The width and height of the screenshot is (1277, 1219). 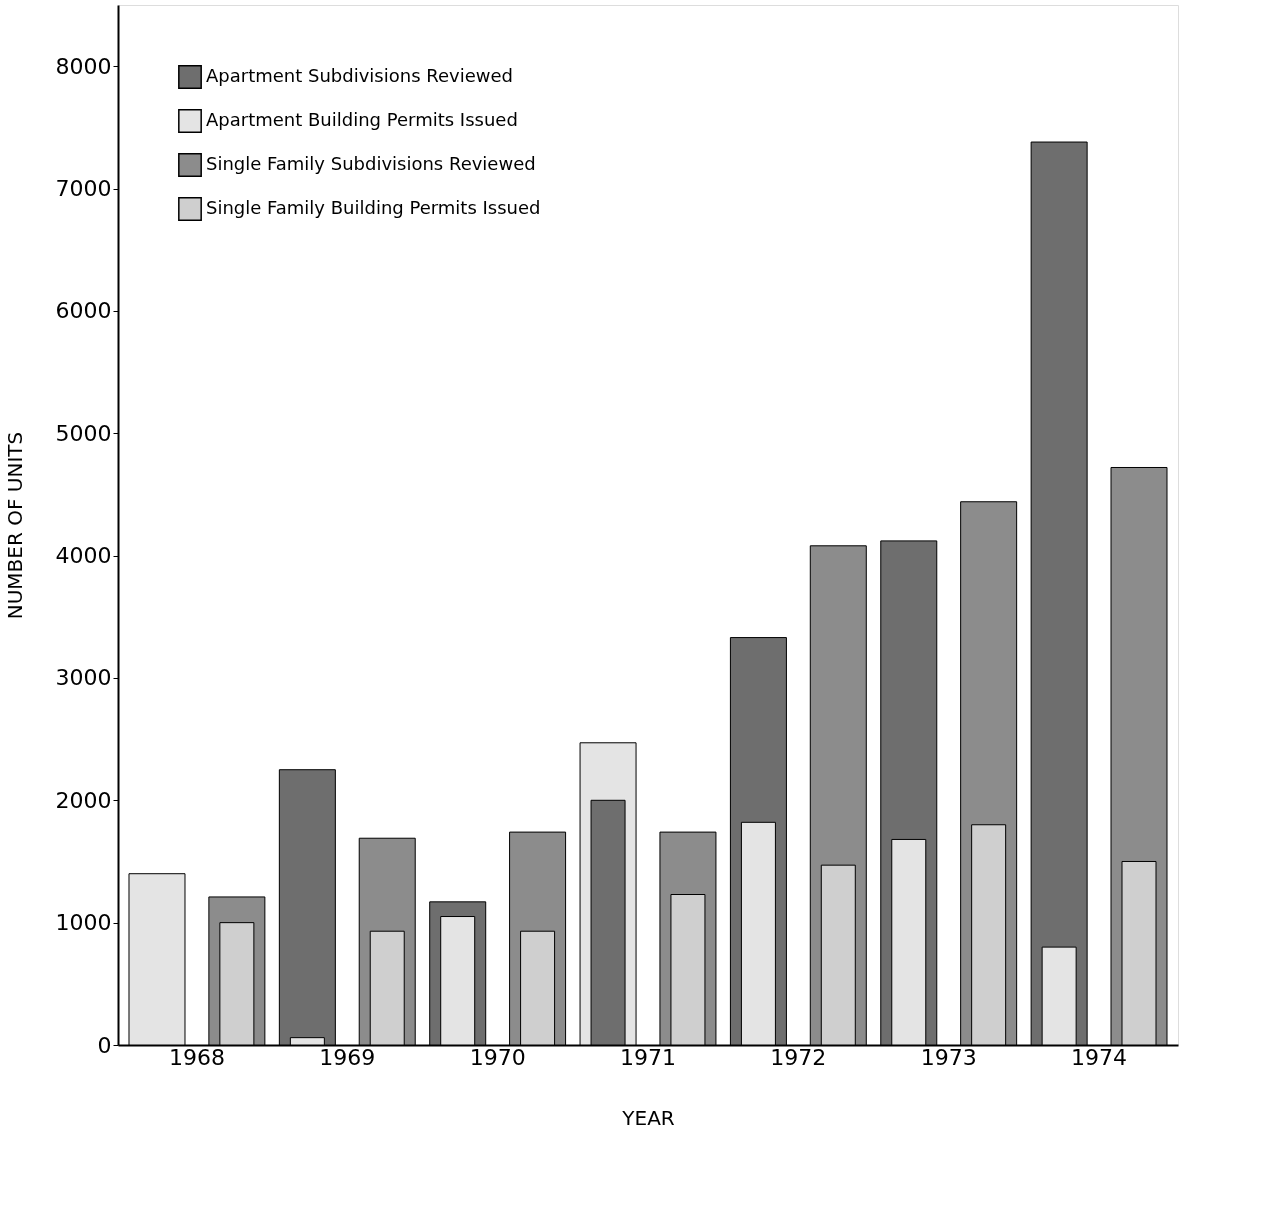 I want to click on x-tick-label: 1972, so click(x=798, y=1057).